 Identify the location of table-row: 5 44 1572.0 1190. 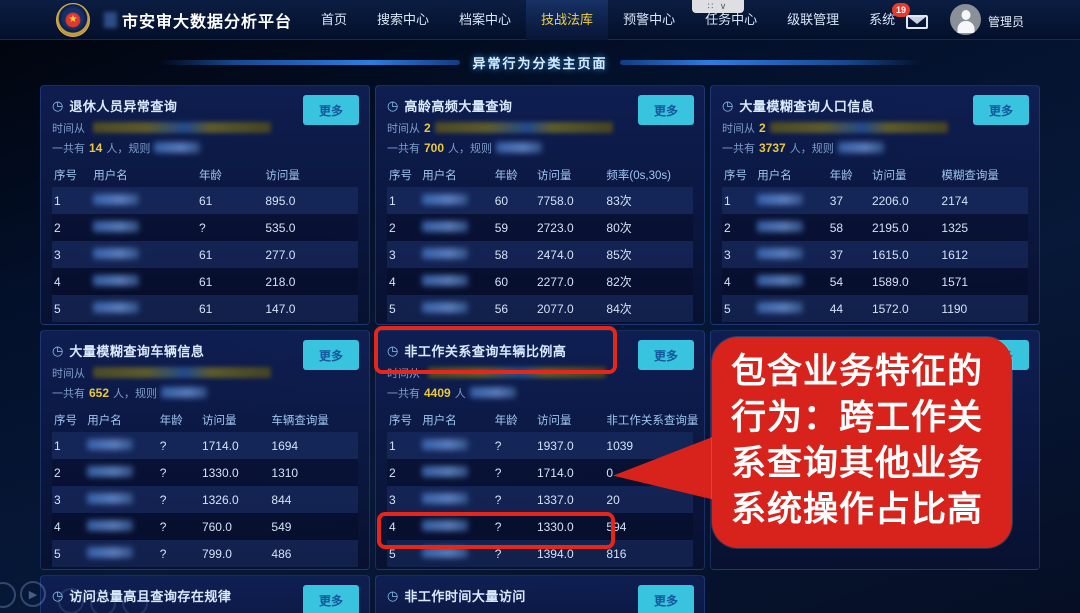
(875, 308).